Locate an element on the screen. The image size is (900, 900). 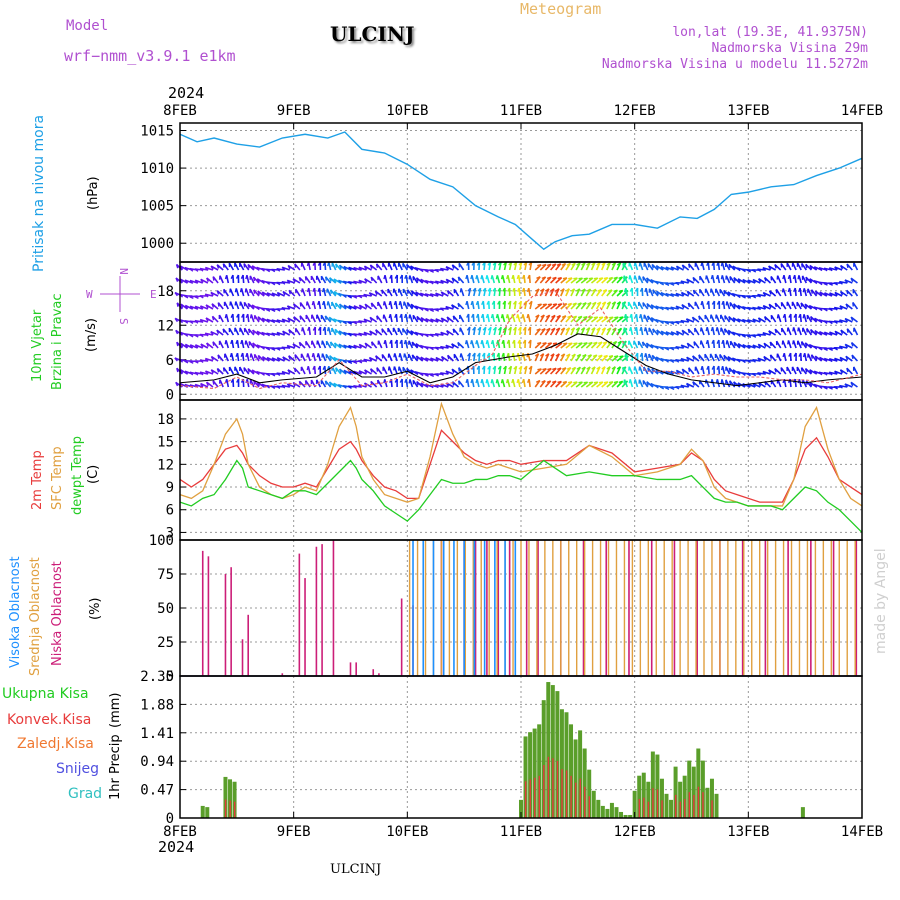
y-tick-label: 1000 is located at coordinates (157, 244).